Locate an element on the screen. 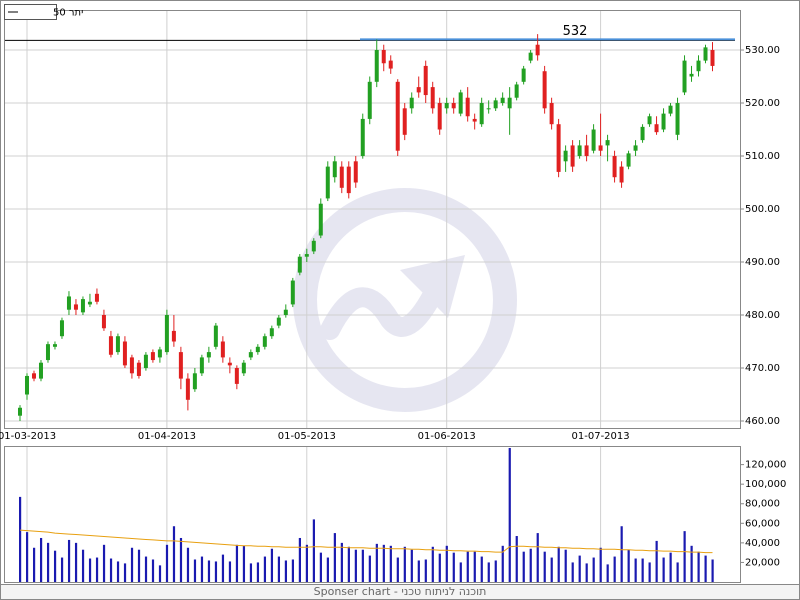  y-tick-label: 520.00 is located at coordinates (762, 103).